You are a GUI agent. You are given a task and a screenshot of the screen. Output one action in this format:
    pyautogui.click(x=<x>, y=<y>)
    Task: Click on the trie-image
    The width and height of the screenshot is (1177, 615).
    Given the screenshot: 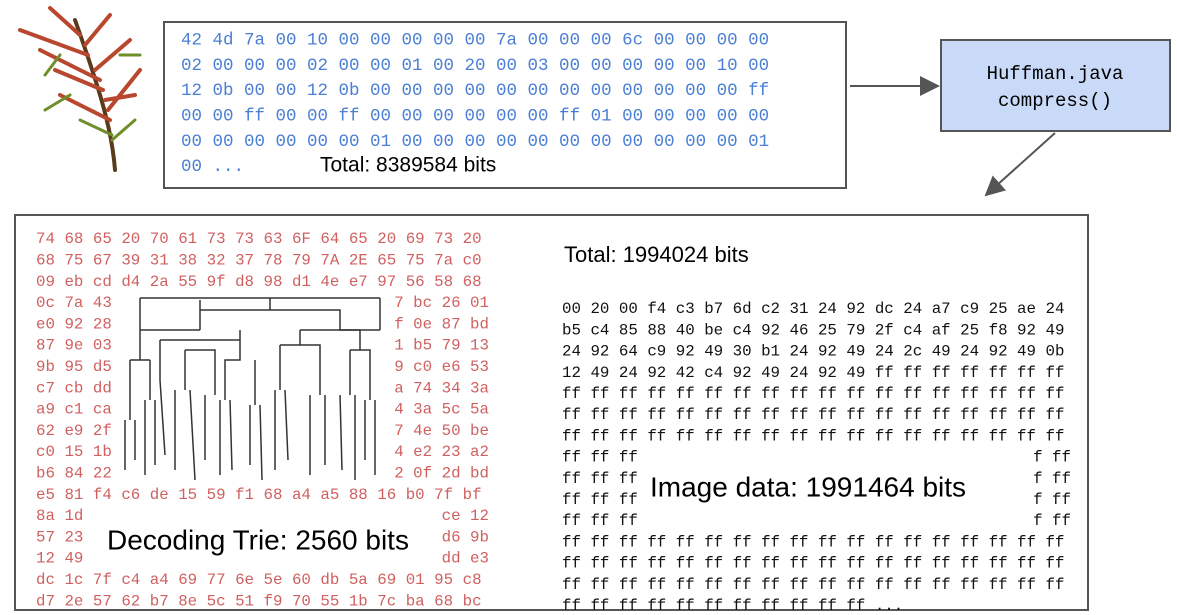 What is the action you would take?
    pyautogui.click(x=252, y=389)
    